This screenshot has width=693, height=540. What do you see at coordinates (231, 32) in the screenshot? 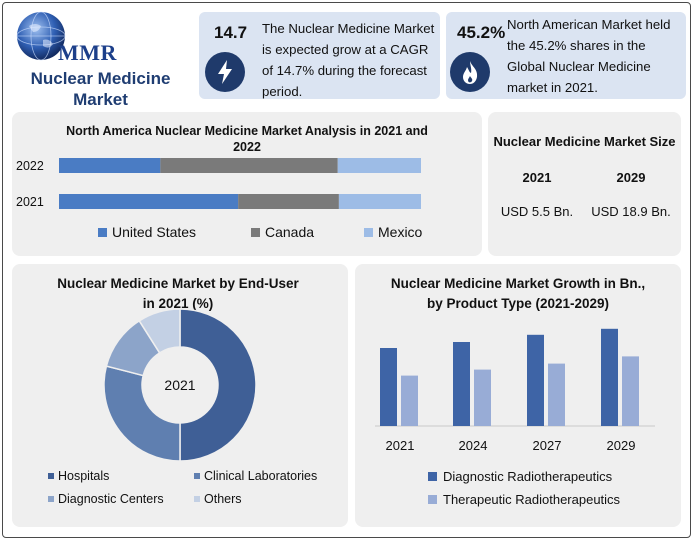
I see `cagr-value: 14.7` at bounding box center [231, 32].